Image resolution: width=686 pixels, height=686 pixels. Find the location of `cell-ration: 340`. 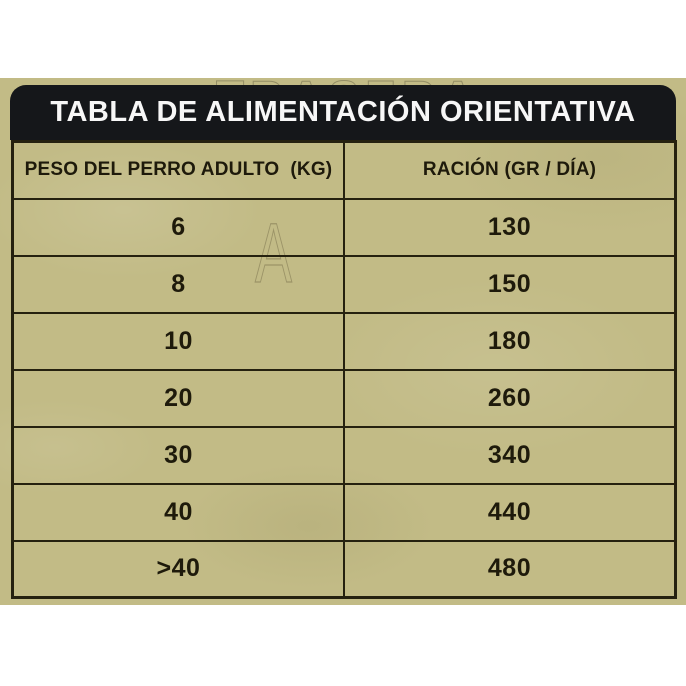

cell-ration: 340 is located at coordinates (510, 455).